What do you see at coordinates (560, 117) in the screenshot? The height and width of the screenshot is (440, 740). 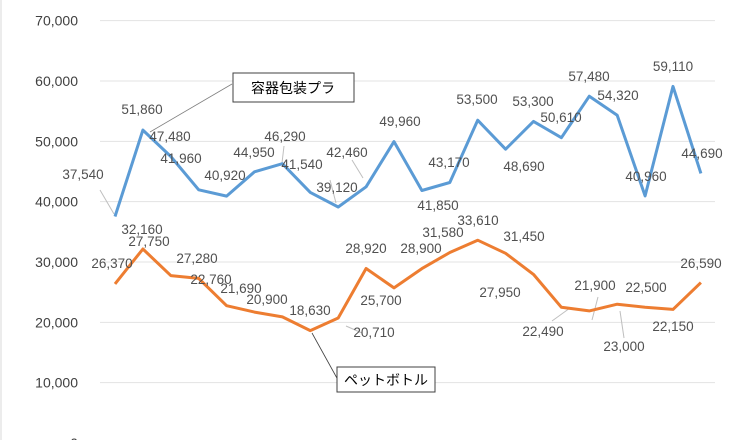 I see `data-label: 50,610` at bounding box center [560, 117].